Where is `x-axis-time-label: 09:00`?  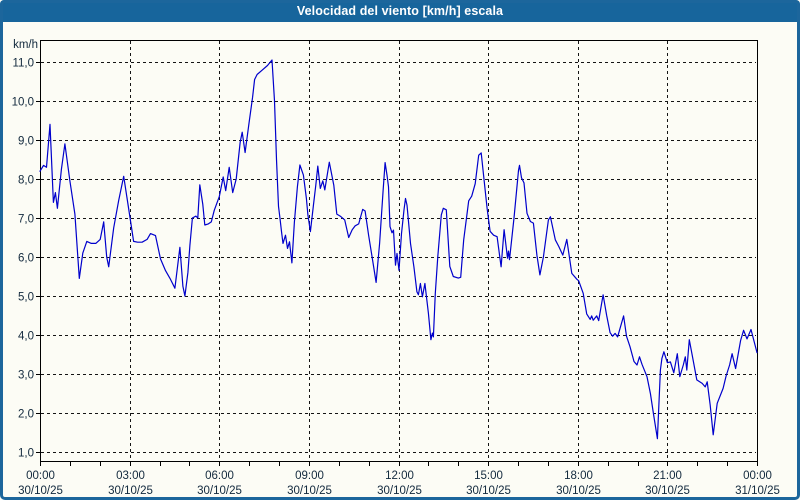
x-axis-time-label: 09:00 is located at coordinates (309, 476).